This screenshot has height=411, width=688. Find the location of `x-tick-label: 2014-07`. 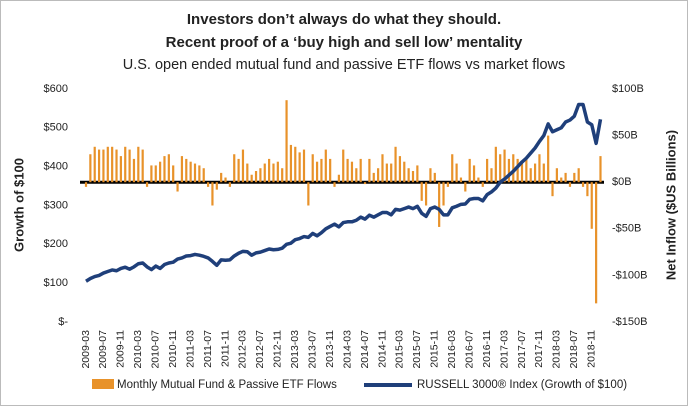

x-tick-label: 2014-07 is located at coordinates (365, 349).